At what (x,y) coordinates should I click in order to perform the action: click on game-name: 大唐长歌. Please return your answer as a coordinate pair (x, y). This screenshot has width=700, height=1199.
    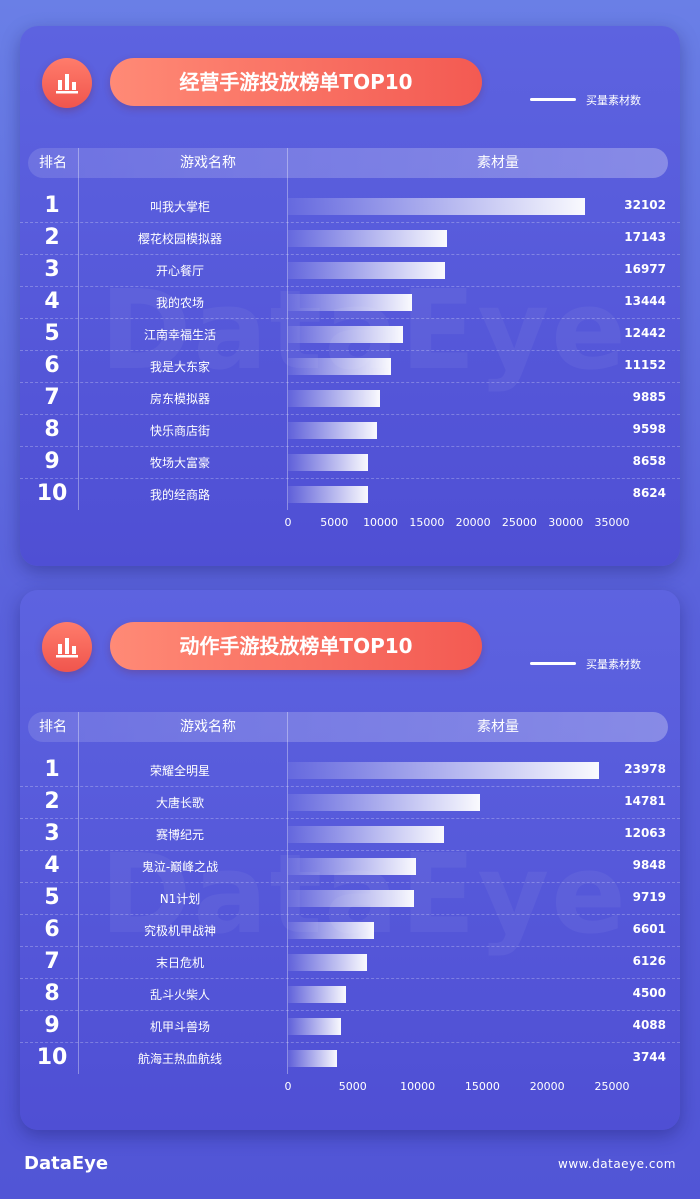
    Looking at the image, I should click on (179, 803).